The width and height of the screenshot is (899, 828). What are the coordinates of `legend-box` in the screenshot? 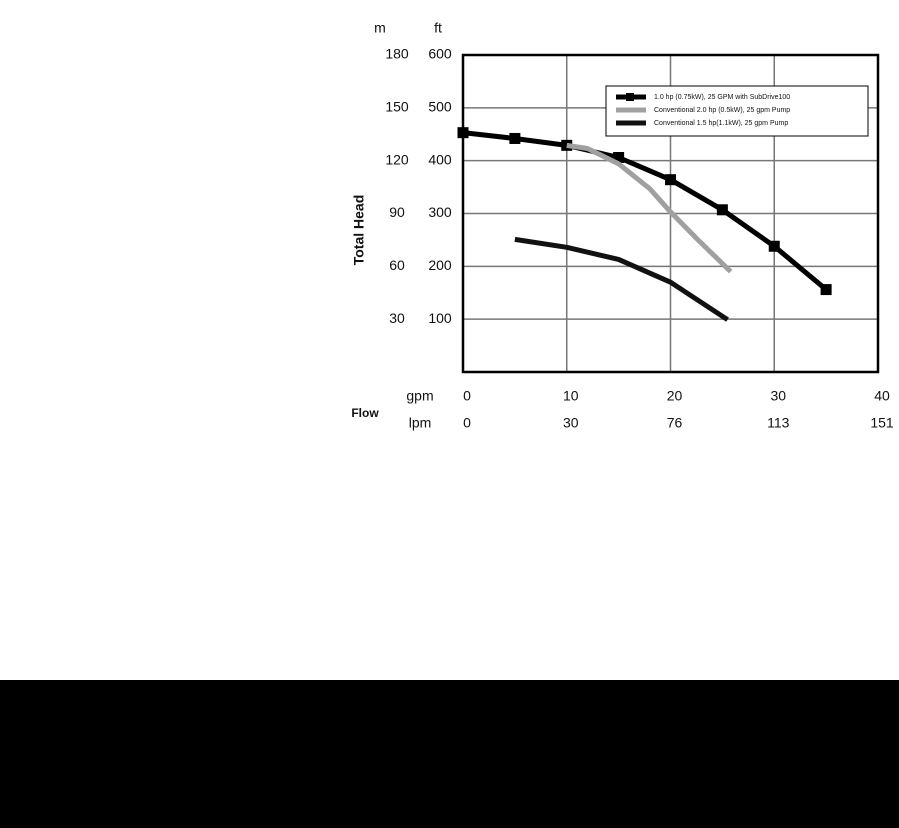 It's located at (737, 111).